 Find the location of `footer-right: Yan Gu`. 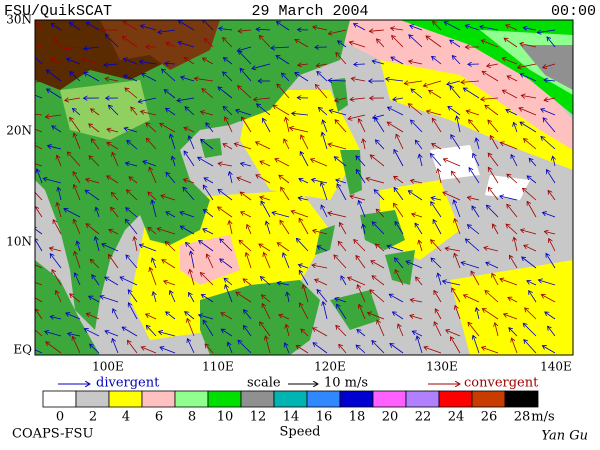

footer-right: Yan Gu is located at coordinates (564, 436).